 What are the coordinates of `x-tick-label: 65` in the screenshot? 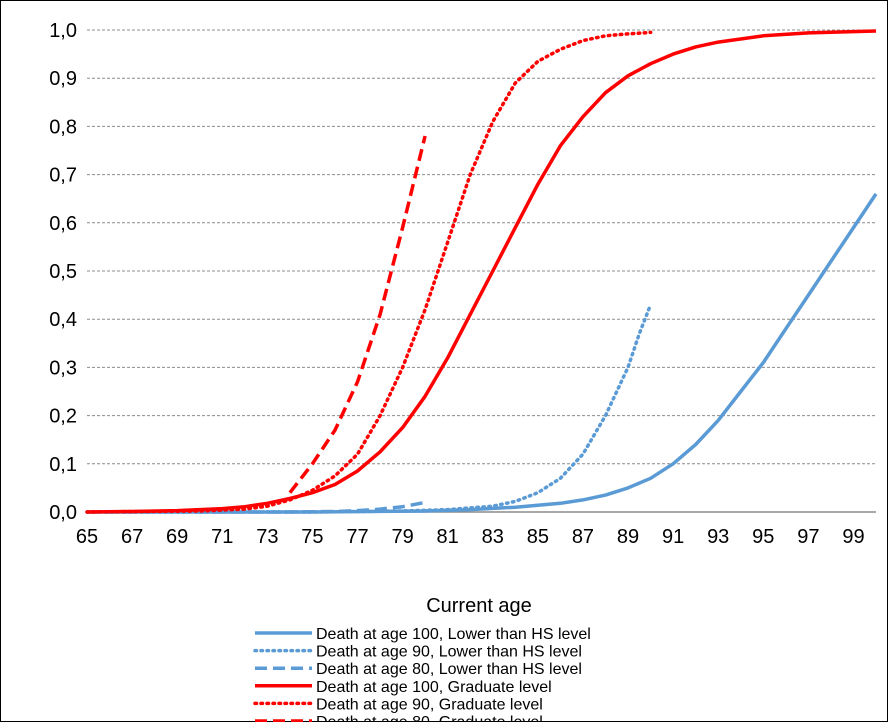 It's located at (87, 537).